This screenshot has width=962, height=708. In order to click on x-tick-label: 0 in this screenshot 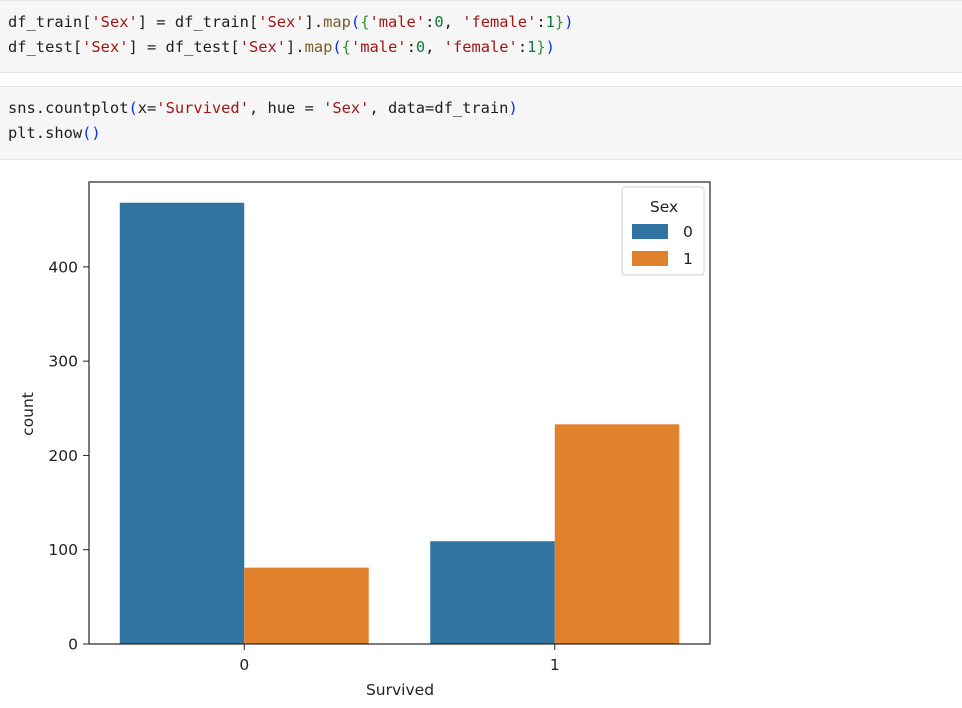, I will do `click(244, 665)`.